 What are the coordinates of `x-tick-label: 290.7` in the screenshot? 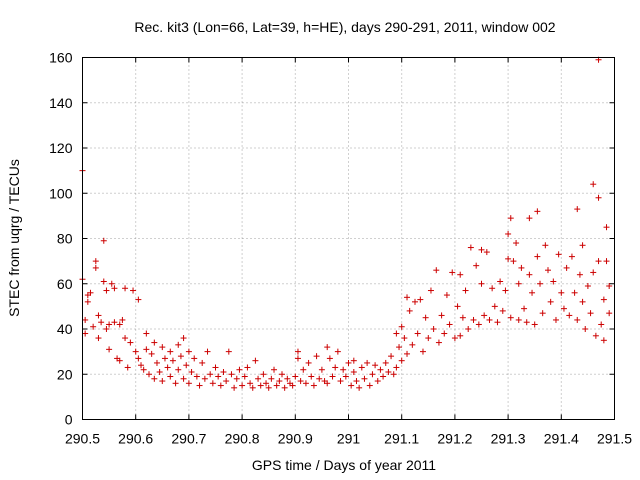 It's located at (188, 439).